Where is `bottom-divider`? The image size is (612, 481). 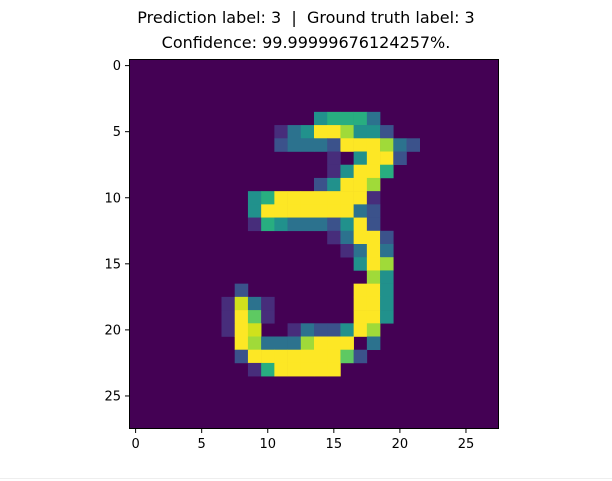
bottom-divider is located at coordinates (306, 478).